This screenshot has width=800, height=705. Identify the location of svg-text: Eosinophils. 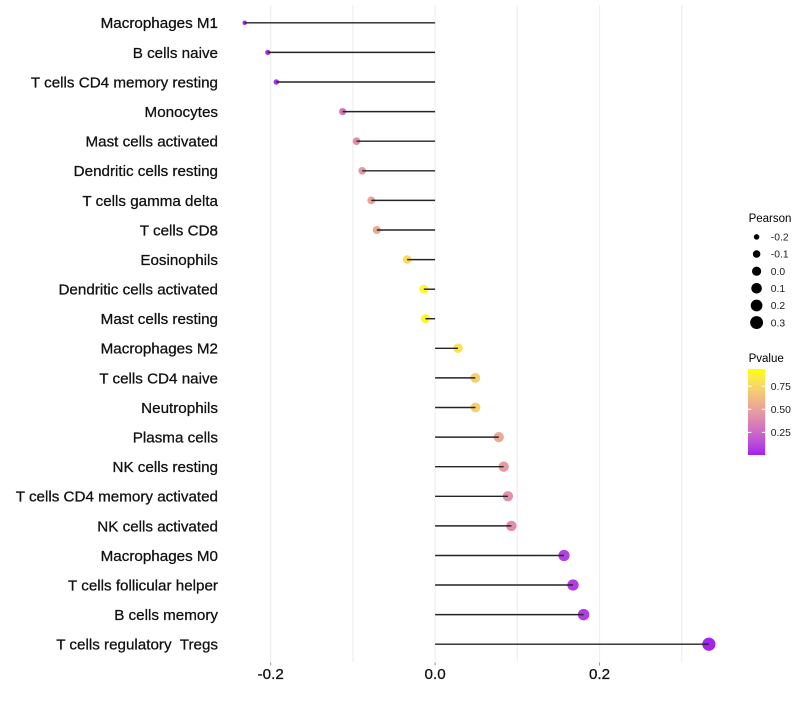
(179, 260).